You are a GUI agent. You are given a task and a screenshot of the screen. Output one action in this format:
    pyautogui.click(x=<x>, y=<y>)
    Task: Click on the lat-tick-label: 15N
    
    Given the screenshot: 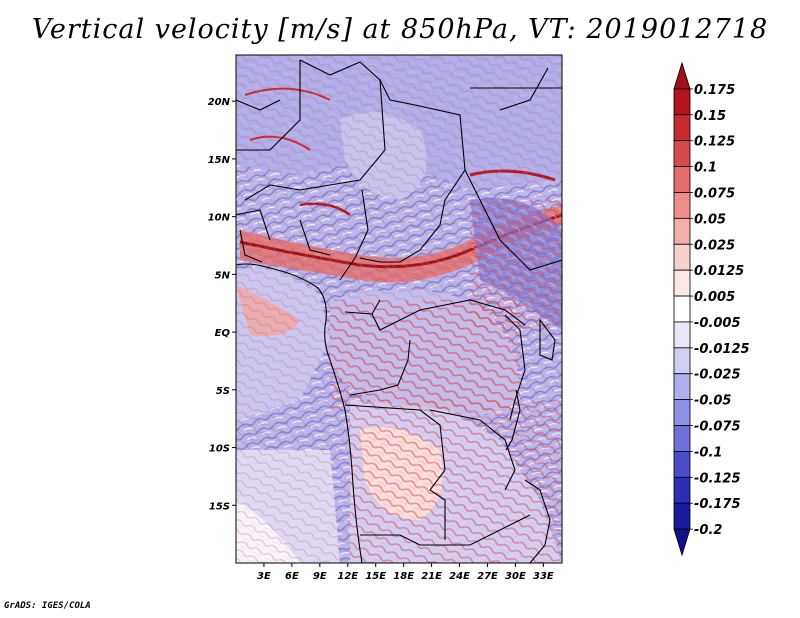 What is the action you would take?
    pyautogui.click(x=219, y=160)
    